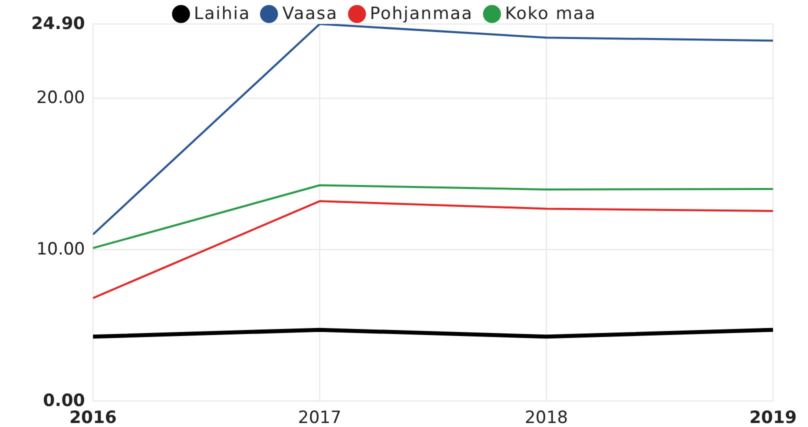  I want to click on y-tick-label: 0.00, so click(64, 401).